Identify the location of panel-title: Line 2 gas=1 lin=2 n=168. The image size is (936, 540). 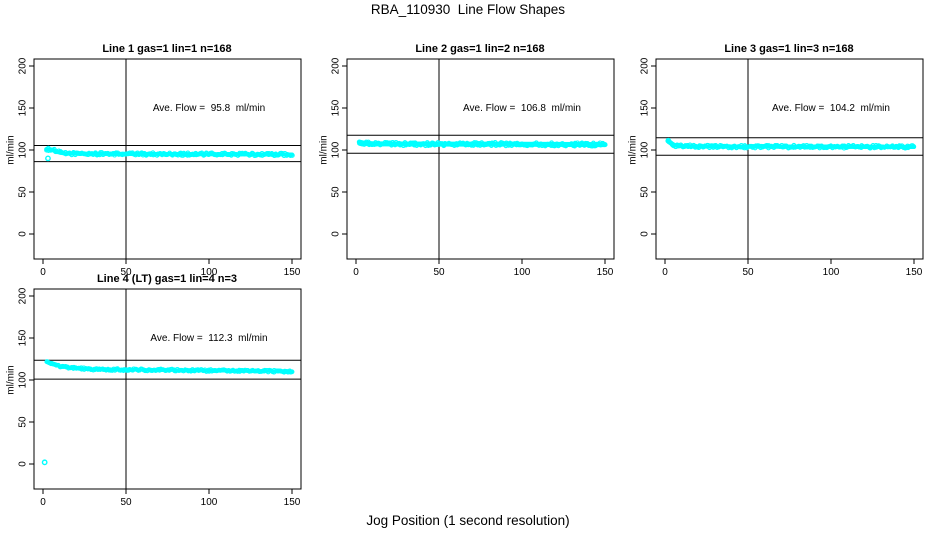
(479, 49).